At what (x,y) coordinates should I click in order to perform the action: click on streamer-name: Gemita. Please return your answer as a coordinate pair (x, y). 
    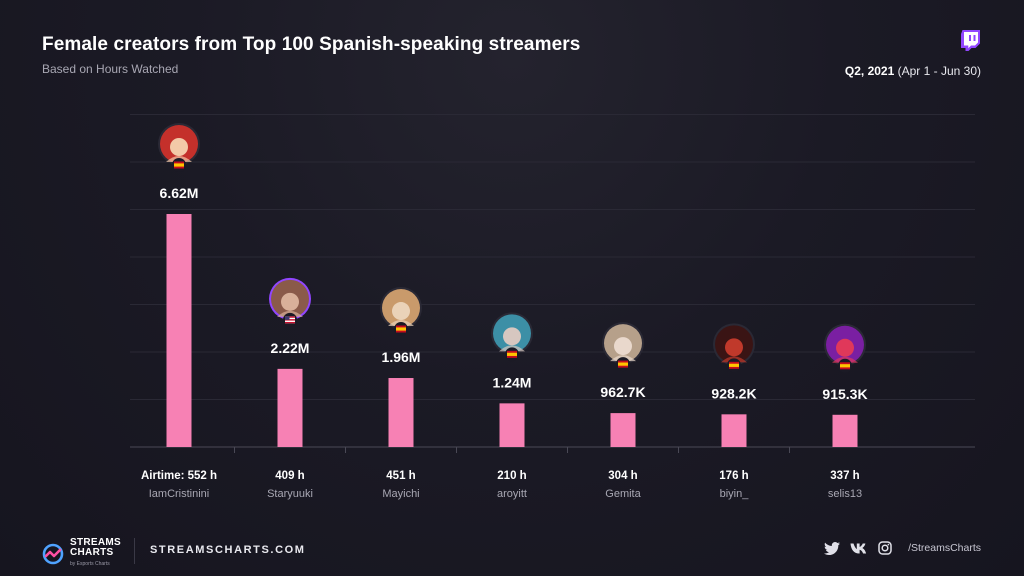
    Looking at the image, I should click on (623, 494).